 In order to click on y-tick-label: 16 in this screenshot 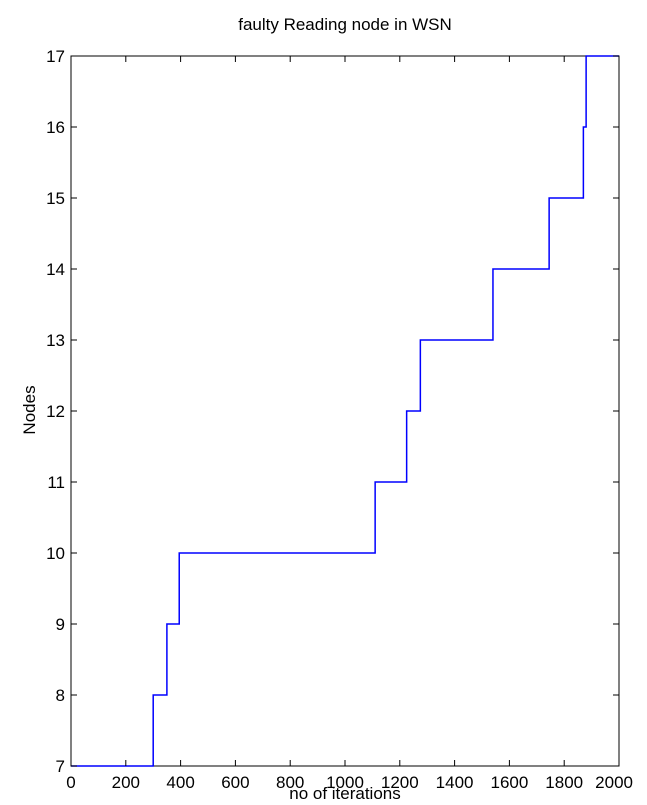, I will do `click(55, 127)`.